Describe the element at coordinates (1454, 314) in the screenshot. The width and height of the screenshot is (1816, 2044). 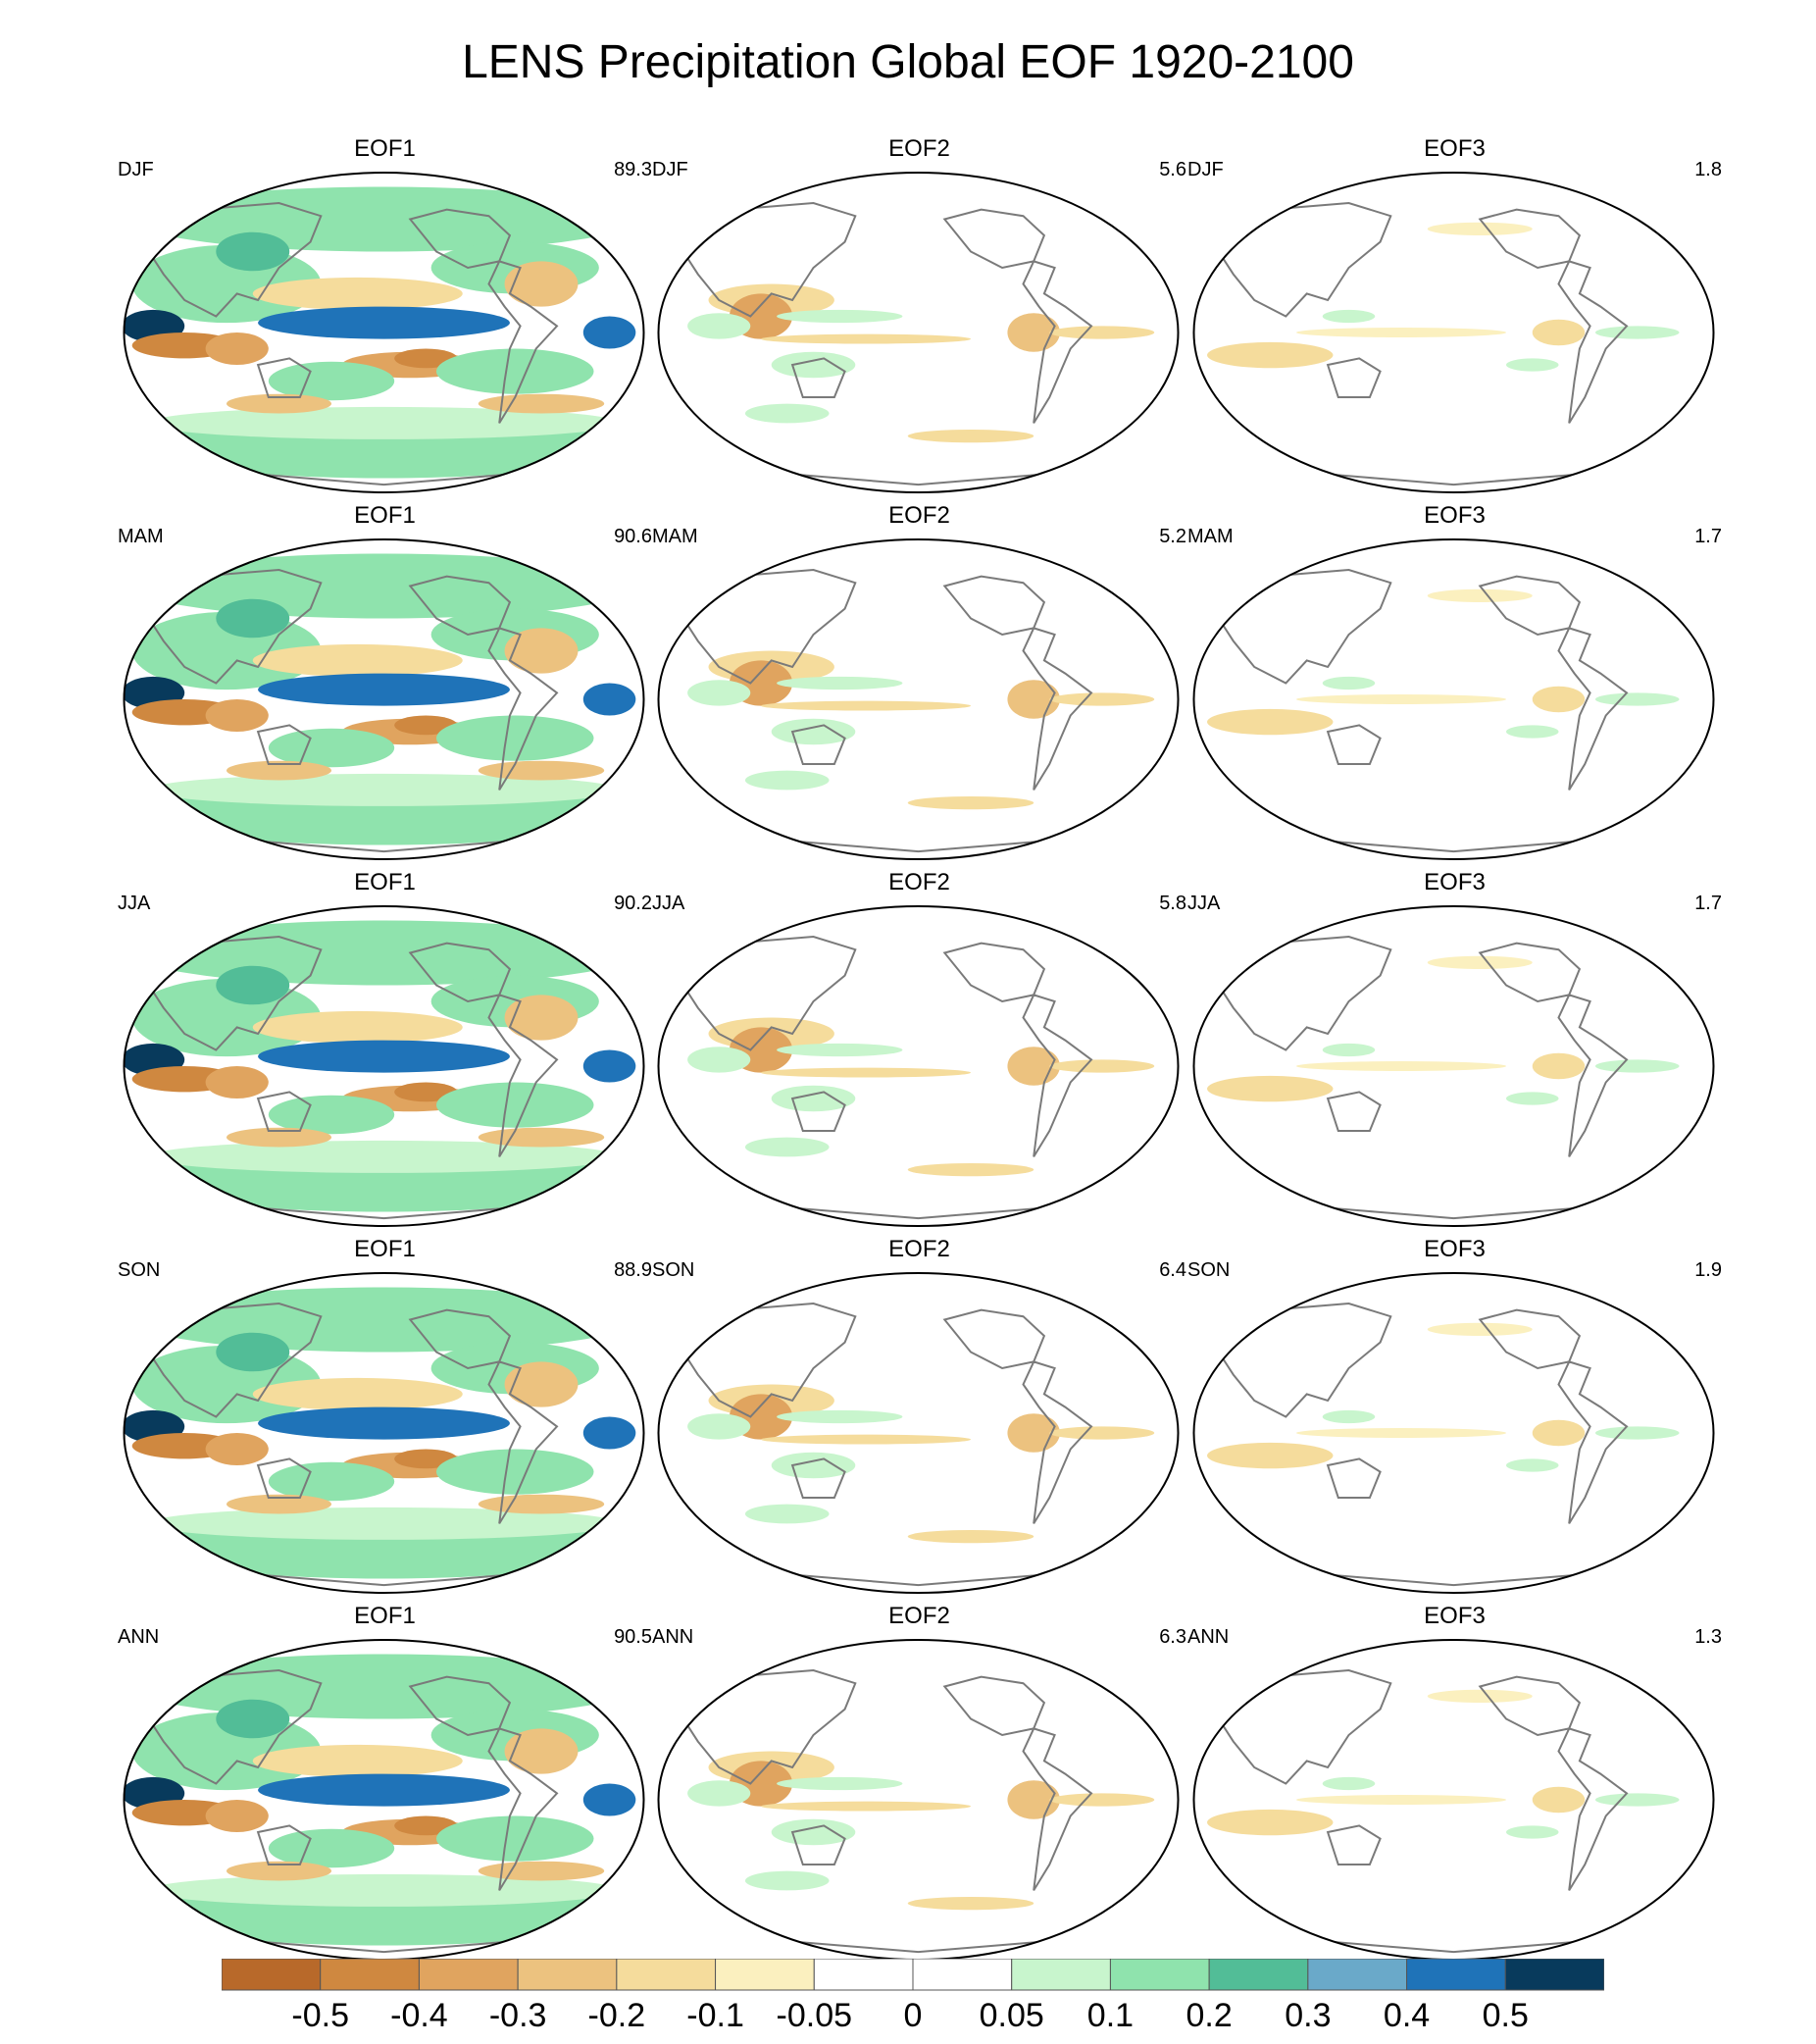
I see `map-panel: EOF3 DJF 1.8` at that location.